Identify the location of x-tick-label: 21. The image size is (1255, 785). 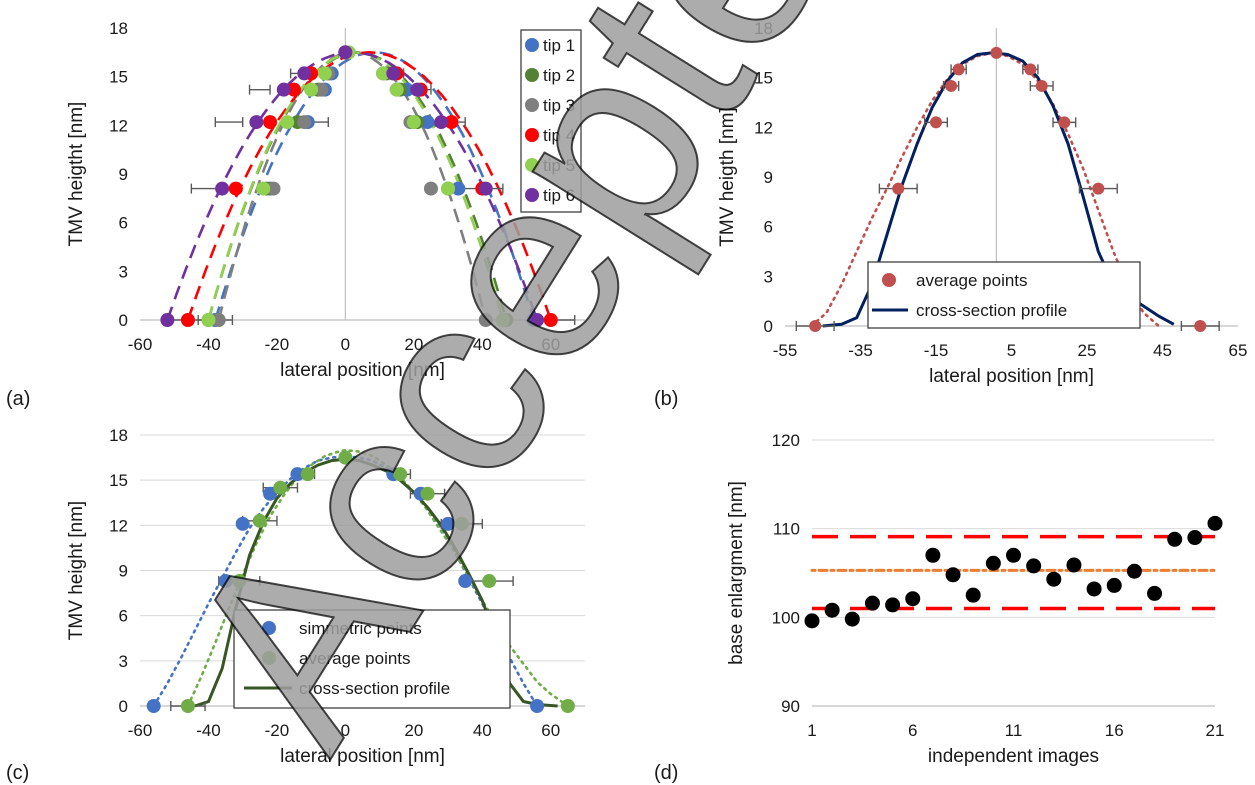
(1215, 730).